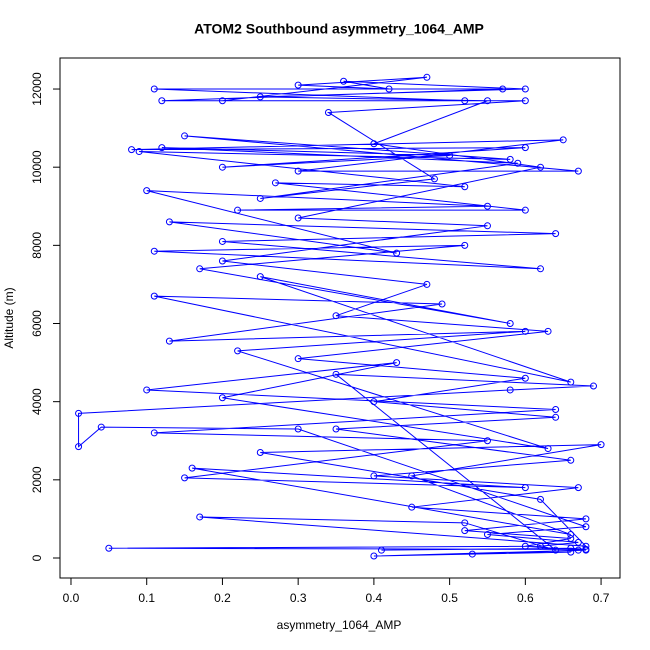  What do you see at coordinates (298, 598) in the screenshot?
I see `x-tick-label: 0.3` at bounding box center [298, 598].